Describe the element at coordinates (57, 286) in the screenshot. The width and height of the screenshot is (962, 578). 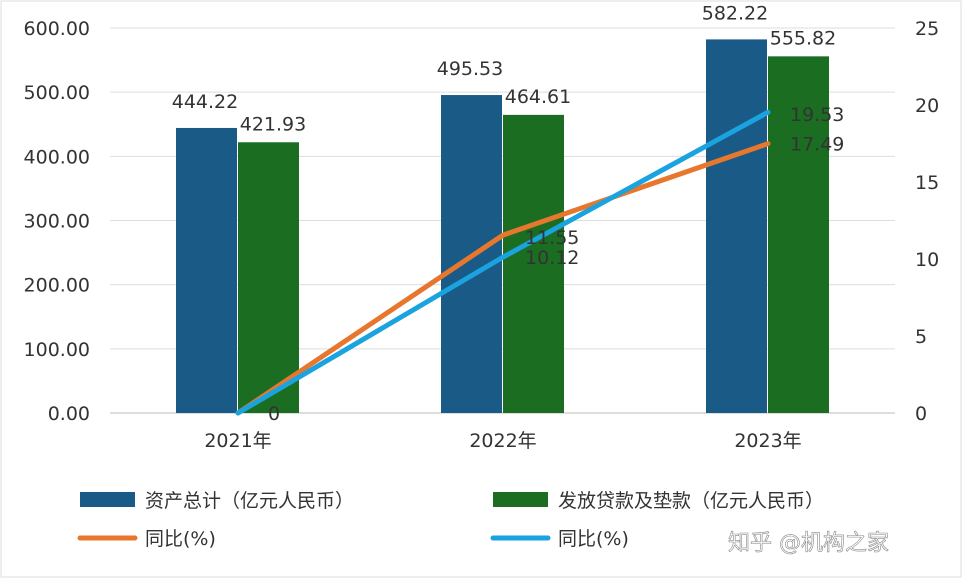
I see `left-axis-tick: 200.00` at that location.